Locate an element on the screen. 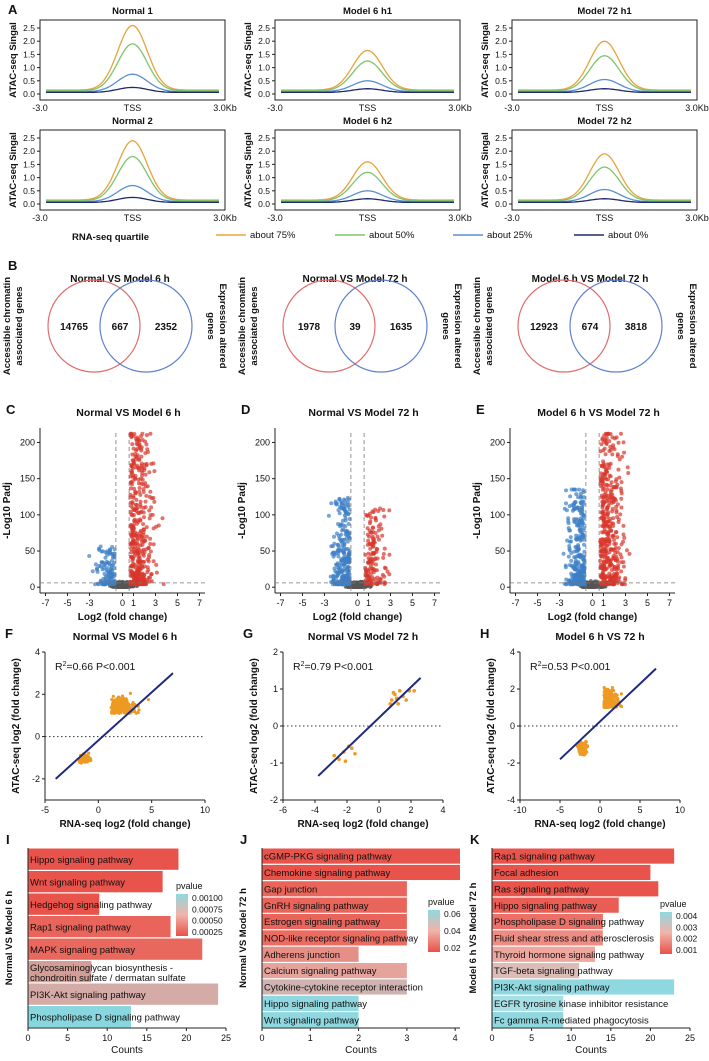 This screenshot has height=1061, width=709. venn-overlap-count: 674 is located at coordinates (590, 327).